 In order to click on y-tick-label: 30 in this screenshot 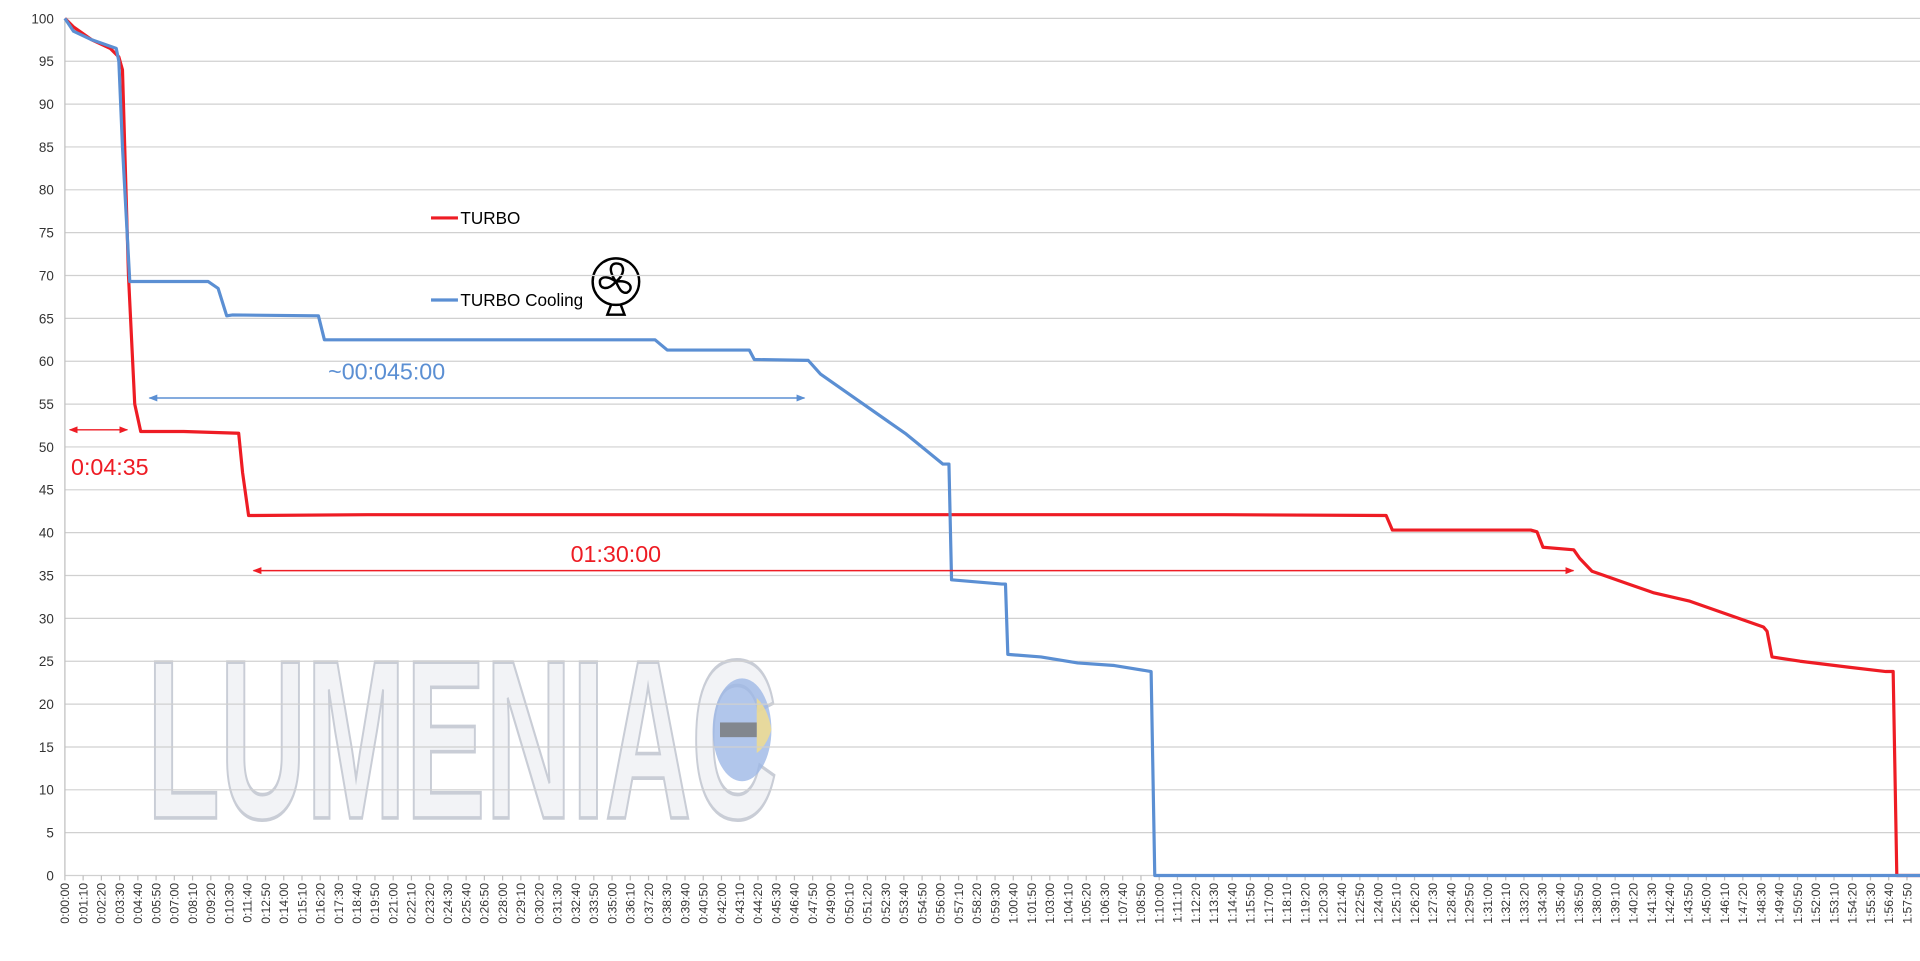, I will do `click(46, 618)`.